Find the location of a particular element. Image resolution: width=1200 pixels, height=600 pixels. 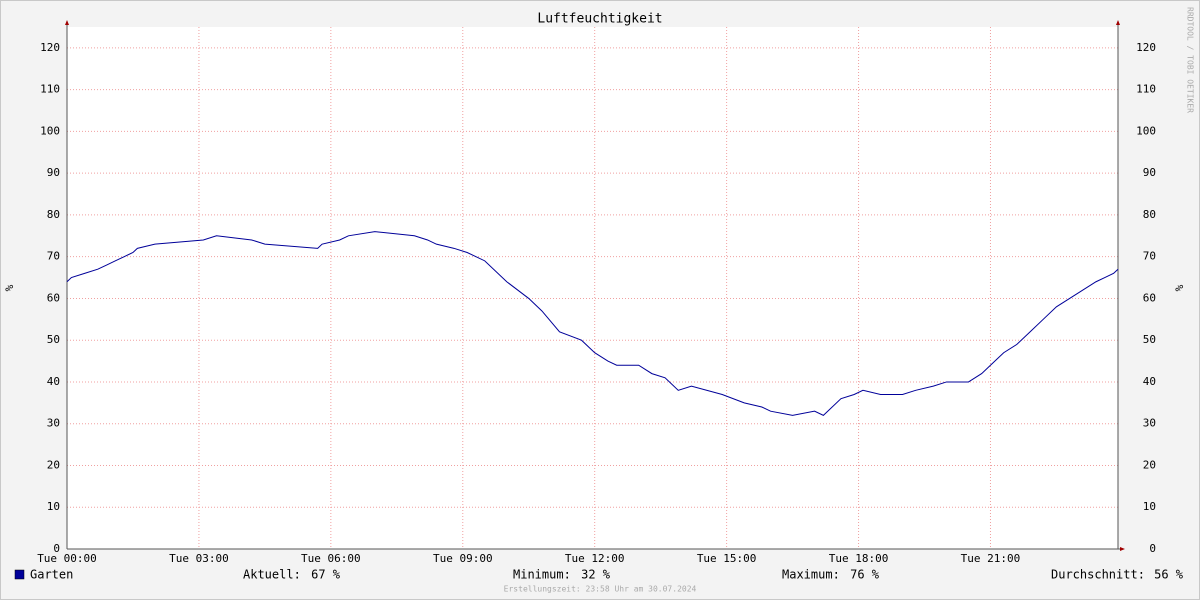

x-tick-label: Tue 03:00 is located at coordinates (199, 558).